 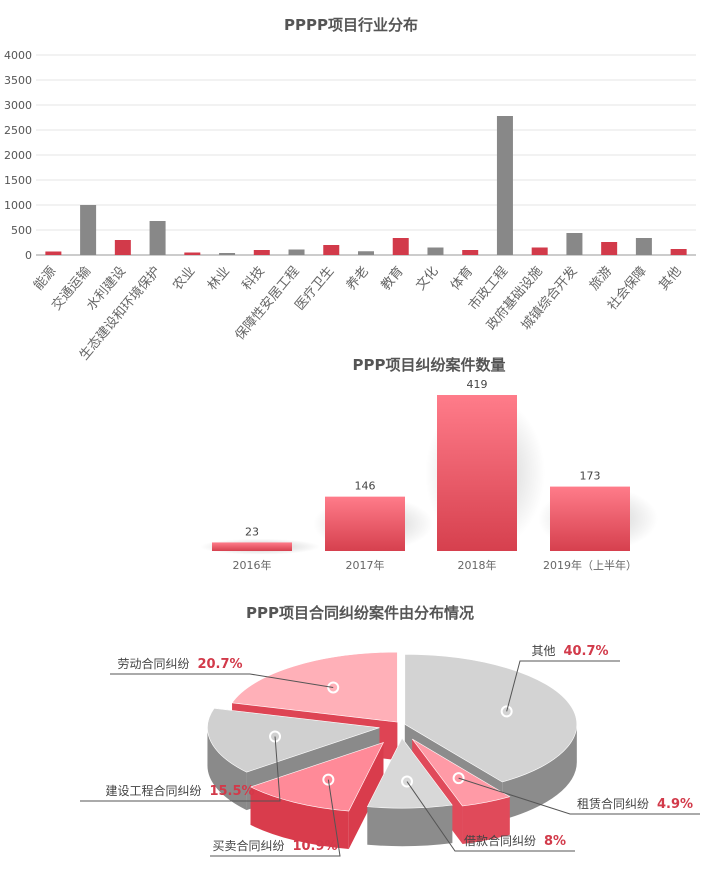 I want to click on chart3-pie, so click(x=392, y=750).